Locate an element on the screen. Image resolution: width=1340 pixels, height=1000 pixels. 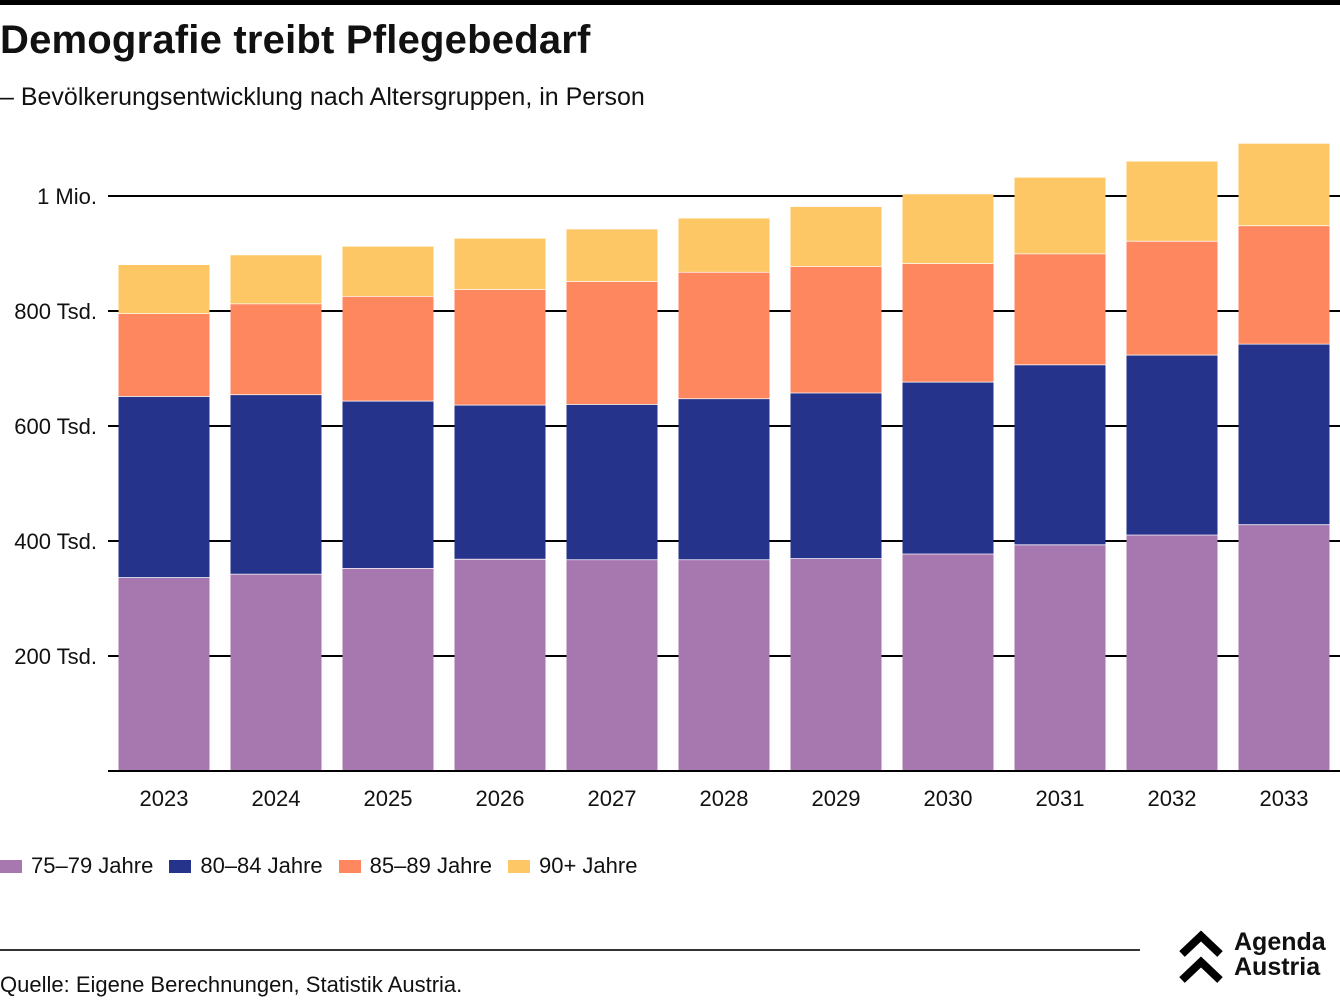
logo-line-1: Agenda is located at coordinates (1280, 942).